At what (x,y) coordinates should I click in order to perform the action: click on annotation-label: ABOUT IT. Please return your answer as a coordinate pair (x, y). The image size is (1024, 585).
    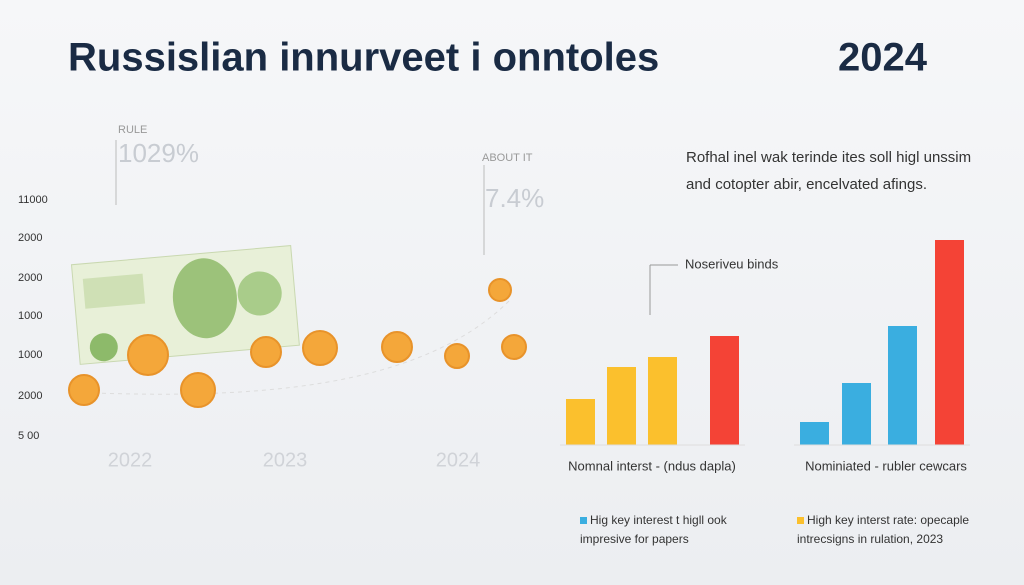
    Looking at the image, I should click on (507, 158).